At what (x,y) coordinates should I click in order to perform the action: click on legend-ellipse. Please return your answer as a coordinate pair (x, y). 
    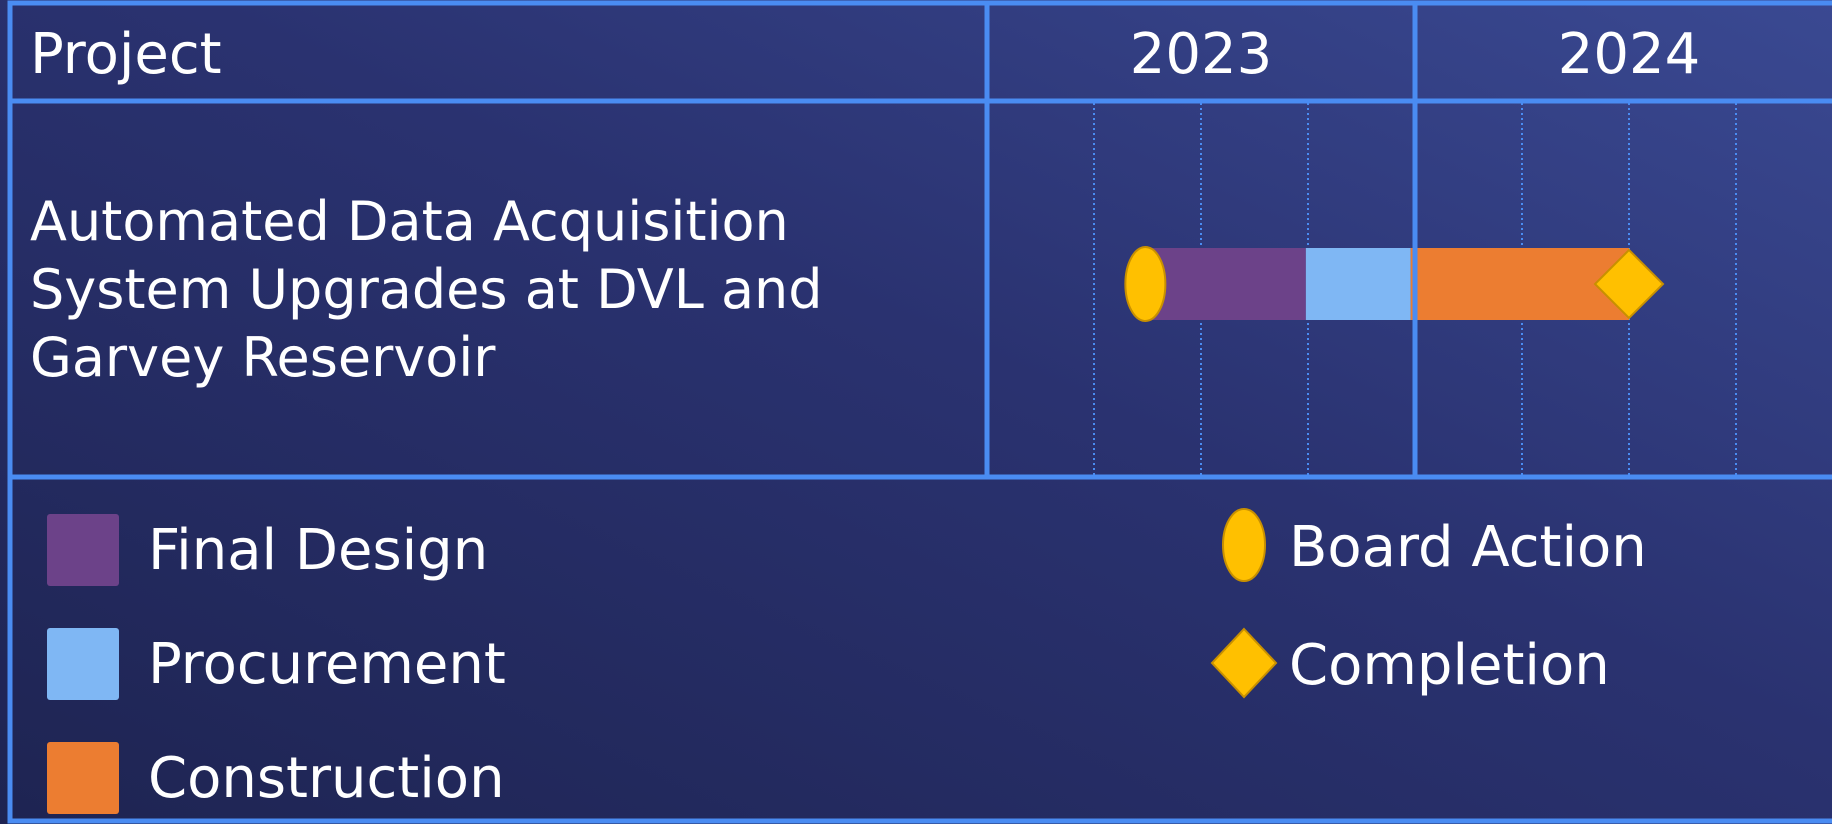
    Looking at the image, I should click on (1244, 545).